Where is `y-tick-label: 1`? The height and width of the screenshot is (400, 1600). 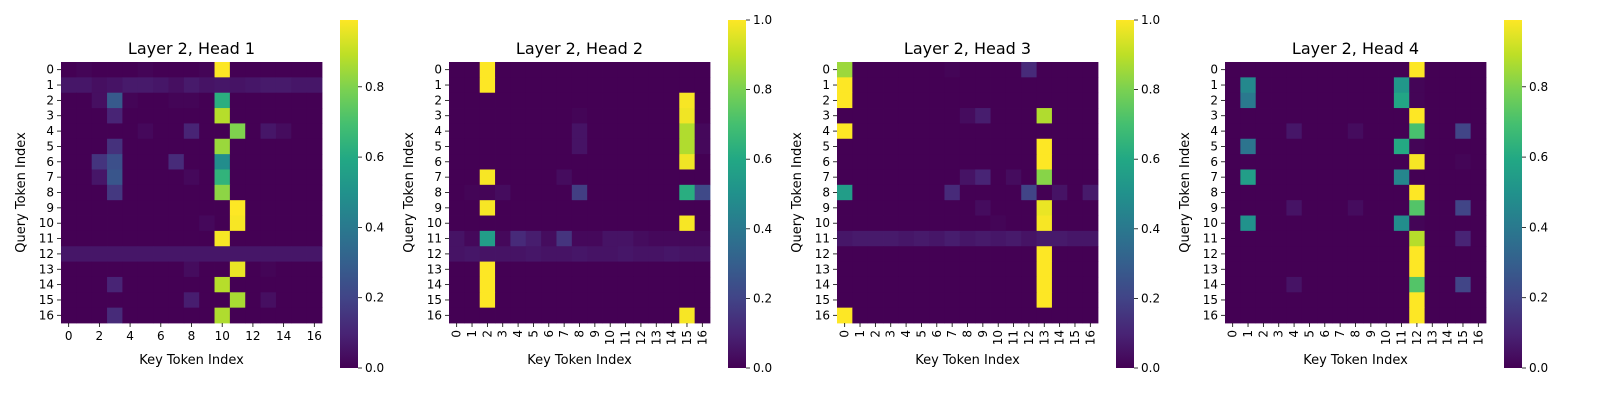 y-tick-label: 1 is located at coordinates (1214, 85).